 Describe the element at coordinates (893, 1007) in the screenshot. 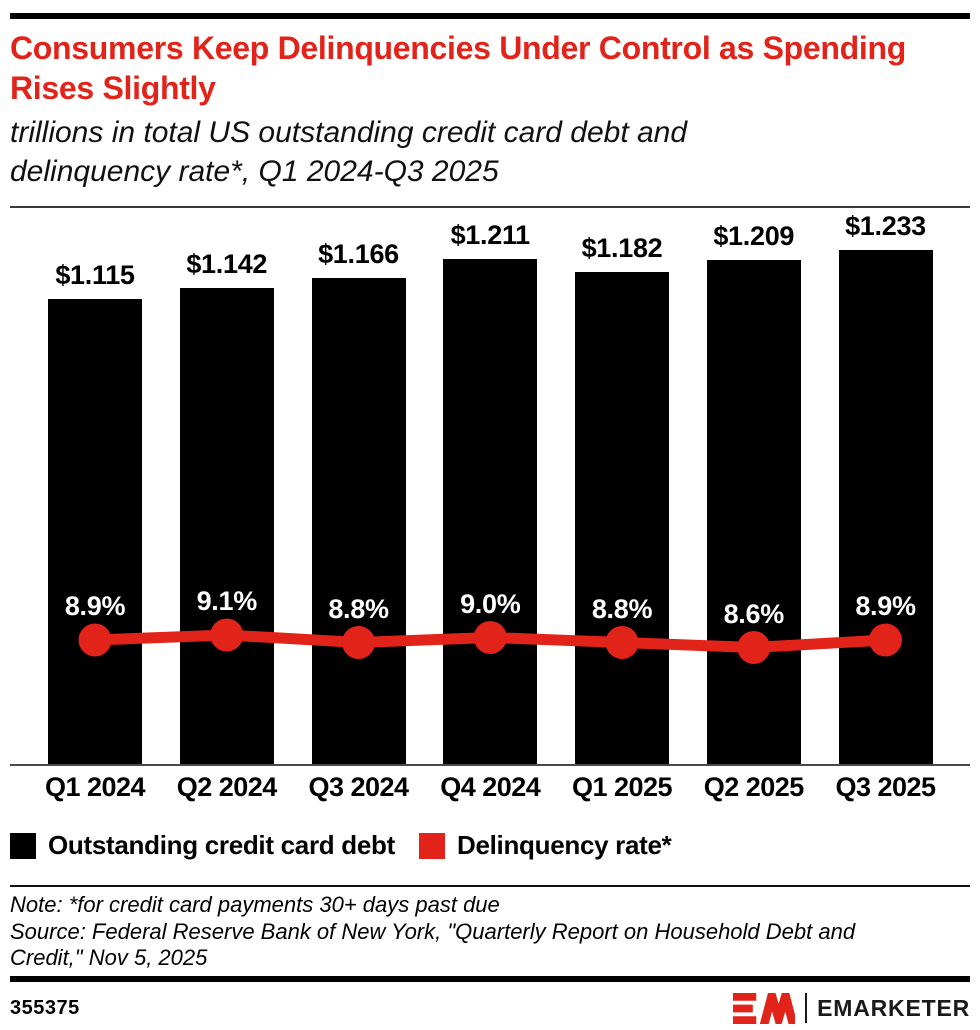

I see `emarketer-wordmark: EMARKETER` at that location.